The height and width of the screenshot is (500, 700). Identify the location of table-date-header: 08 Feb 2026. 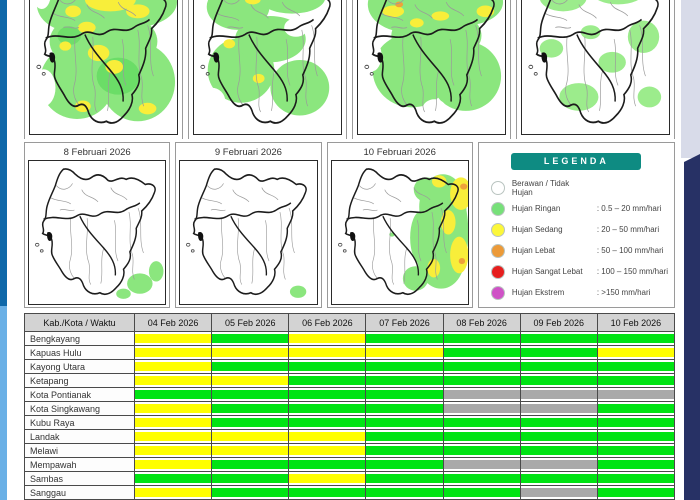
(481, 322).